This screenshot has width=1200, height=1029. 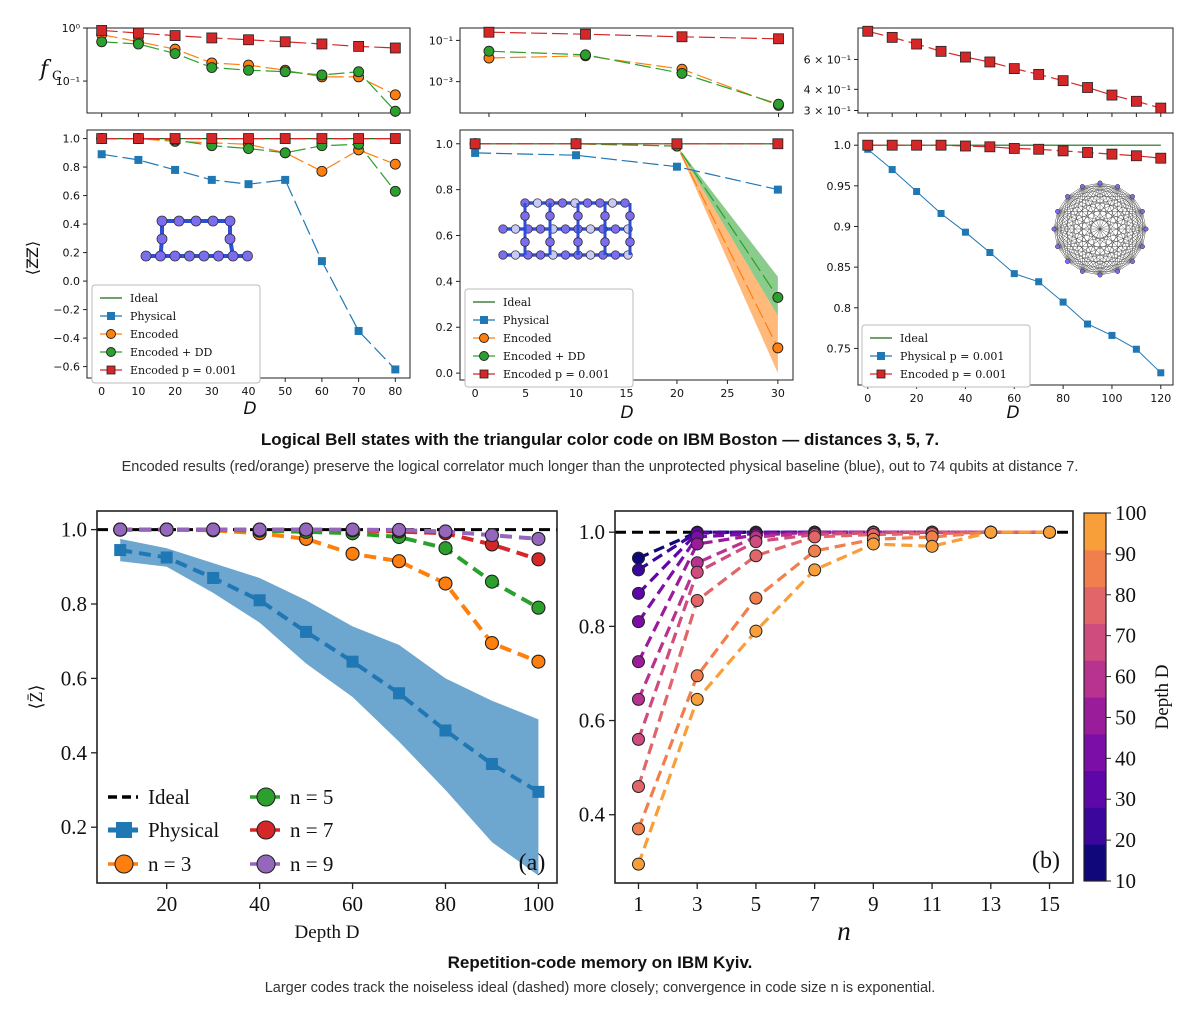 What do you see at coordinates (259, 904) in the screenshot?
I see `x-tick-label: 40` at bounding box center [259, 904].